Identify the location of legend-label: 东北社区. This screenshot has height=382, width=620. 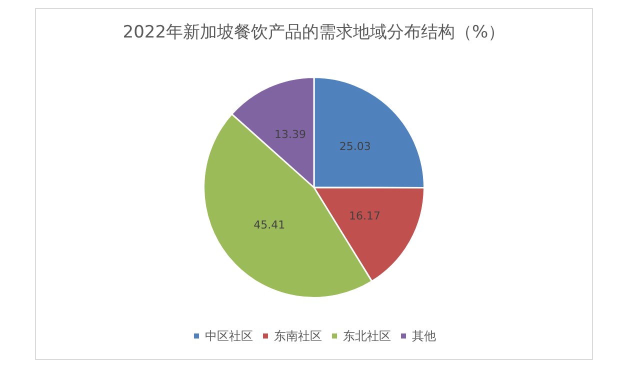
(367, 336).